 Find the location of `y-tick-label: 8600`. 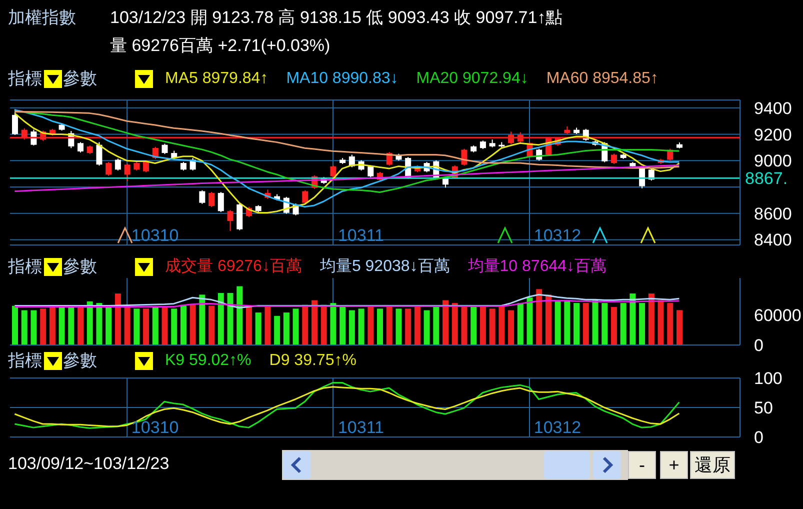

y-tick-label: 8600 is located at coordinates (773, 214).